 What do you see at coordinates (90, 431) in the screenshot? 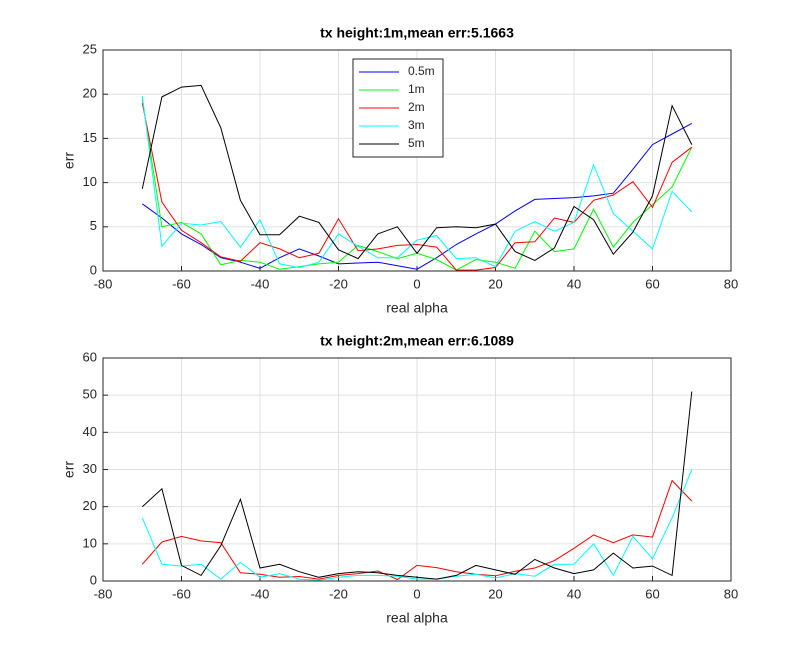
I see `y-tick-label: 40` at bounding box center [90, 431].